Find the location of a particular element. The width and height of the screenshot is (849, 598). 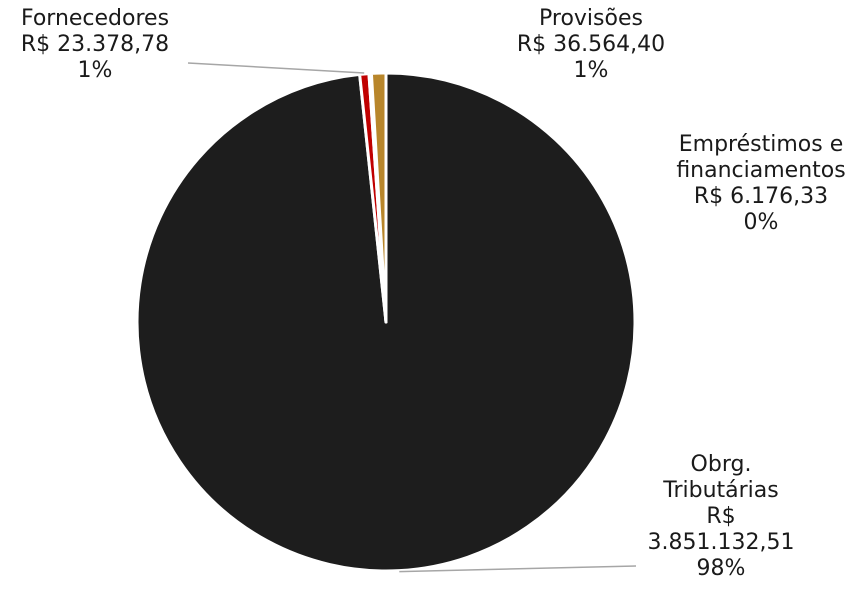

label-fornecedores: Fornecedores R$ 23.378,78 1% is located at coordinates (95, 45).